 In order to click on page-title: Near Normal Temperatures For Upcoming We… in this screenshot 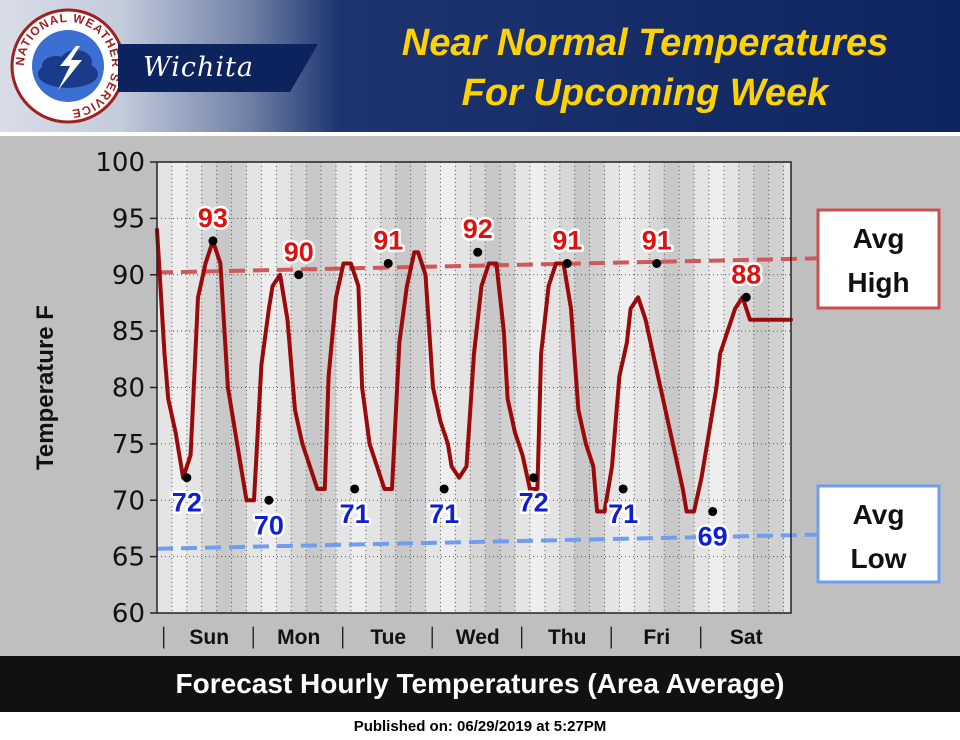, I will do `click(645, 68)`.